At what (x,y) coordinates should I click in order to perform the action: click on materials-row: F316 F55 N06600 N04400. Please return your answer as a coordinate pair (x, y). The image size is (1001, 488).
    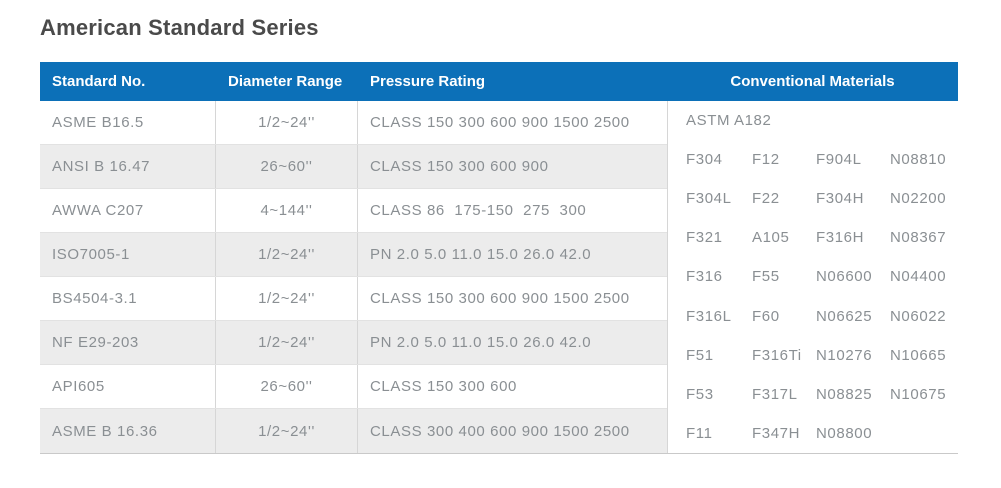
    Looking at the image, I should click on (822, 276).